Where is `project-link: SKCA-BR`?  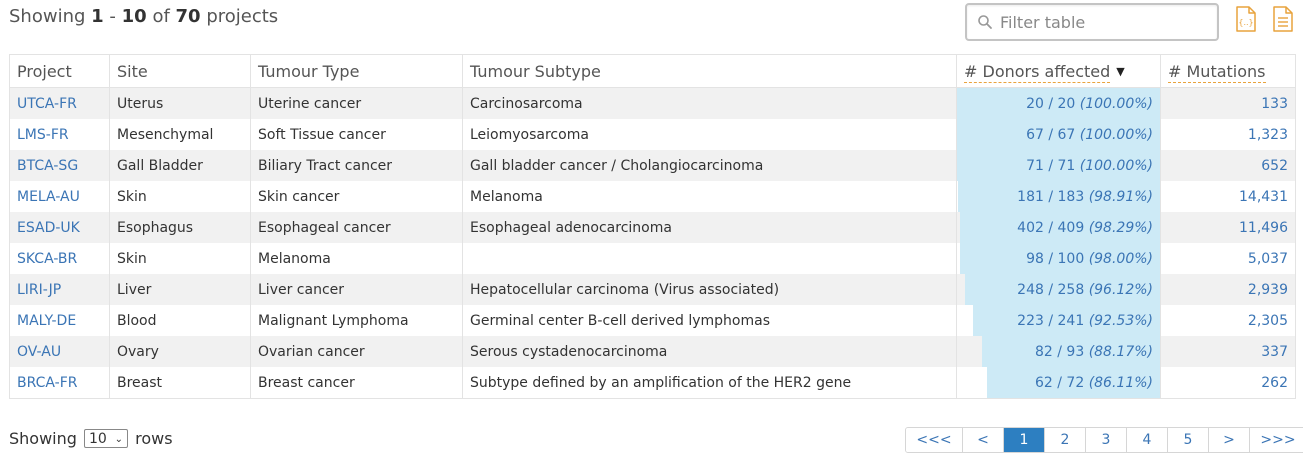
project-link: SKCA-BR is located at coordinates (47, 258).